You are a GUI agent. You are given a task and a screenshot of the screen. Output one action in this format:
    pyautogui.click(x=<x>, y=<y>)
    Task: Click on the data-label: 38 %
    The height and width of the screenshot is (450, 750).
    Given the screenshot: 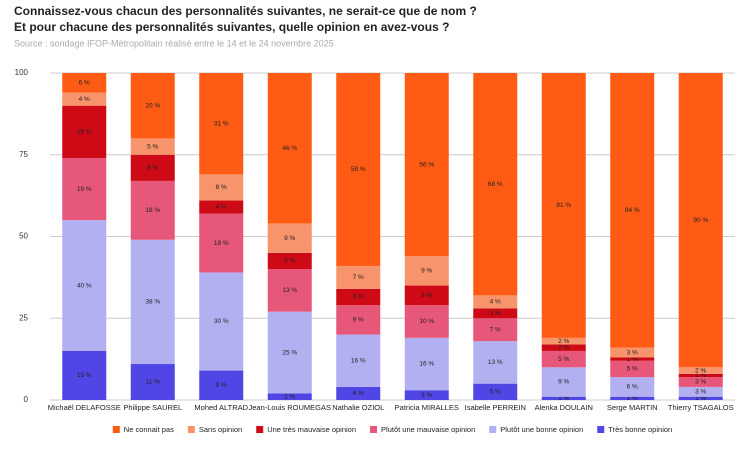 What is the action you would take?
    pyautogui.click(x=152, y=302)
    